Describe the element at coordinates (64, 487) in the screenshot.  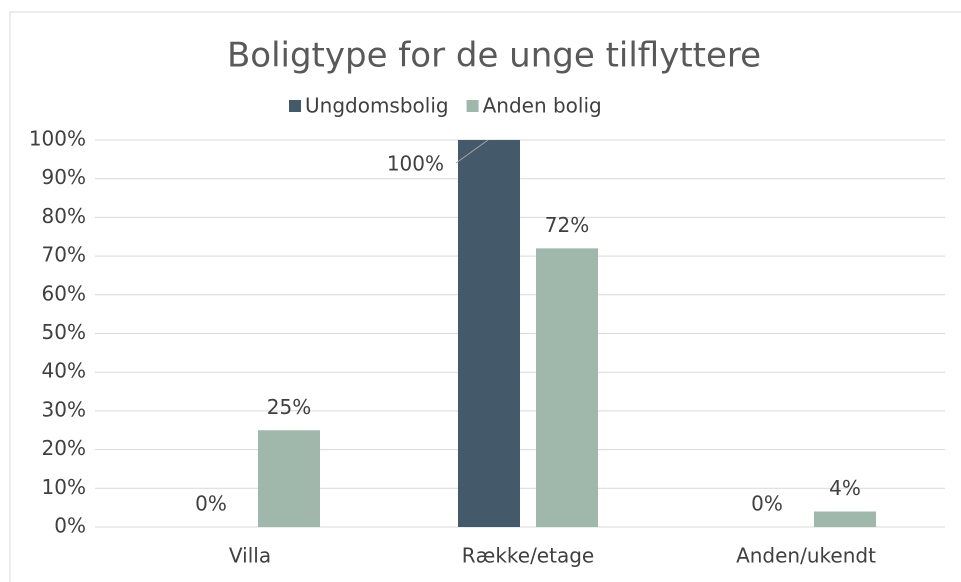
I see `y-tick-label: 10%` at that location.